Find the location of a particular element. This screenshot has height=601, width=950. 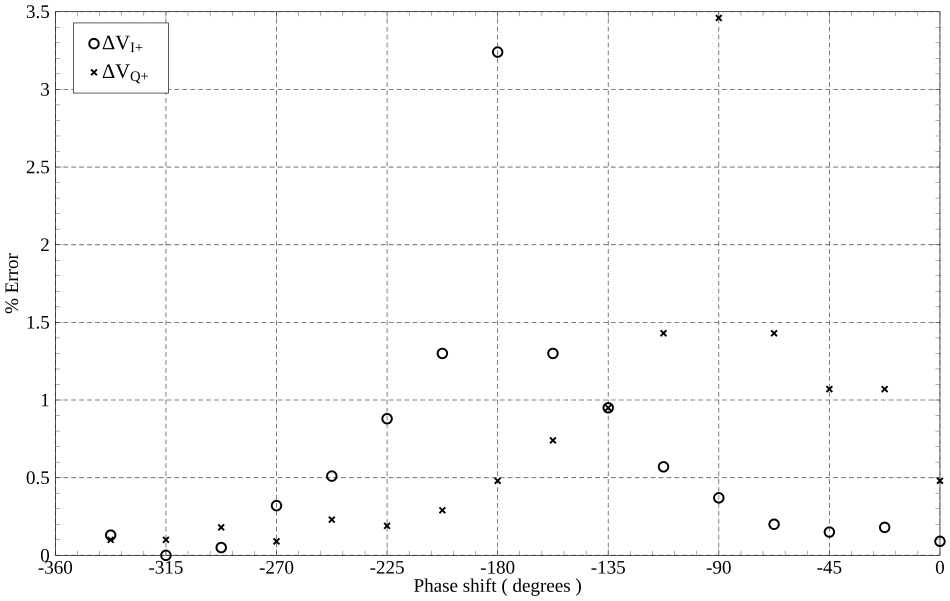

y-axis-title: % Error is located at coordinates (11, 283).